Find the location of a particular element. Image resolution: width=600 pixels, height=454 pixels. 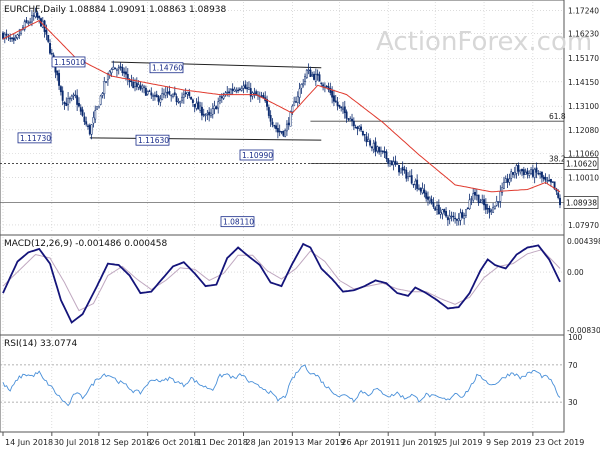

x-tick-label: 13 Mar 2019 is located at coordinates (319, 442).